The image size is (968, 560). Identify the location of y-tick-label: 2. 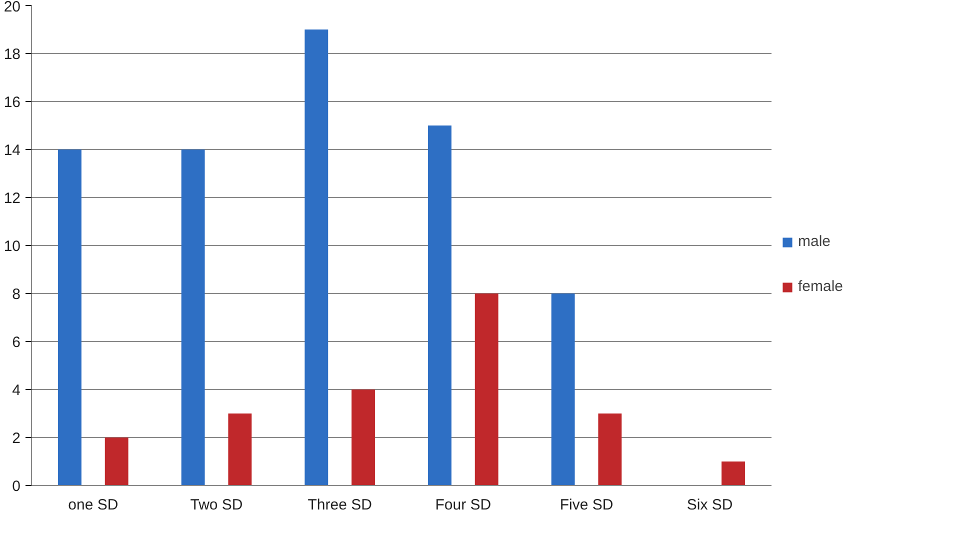
(16, 438).